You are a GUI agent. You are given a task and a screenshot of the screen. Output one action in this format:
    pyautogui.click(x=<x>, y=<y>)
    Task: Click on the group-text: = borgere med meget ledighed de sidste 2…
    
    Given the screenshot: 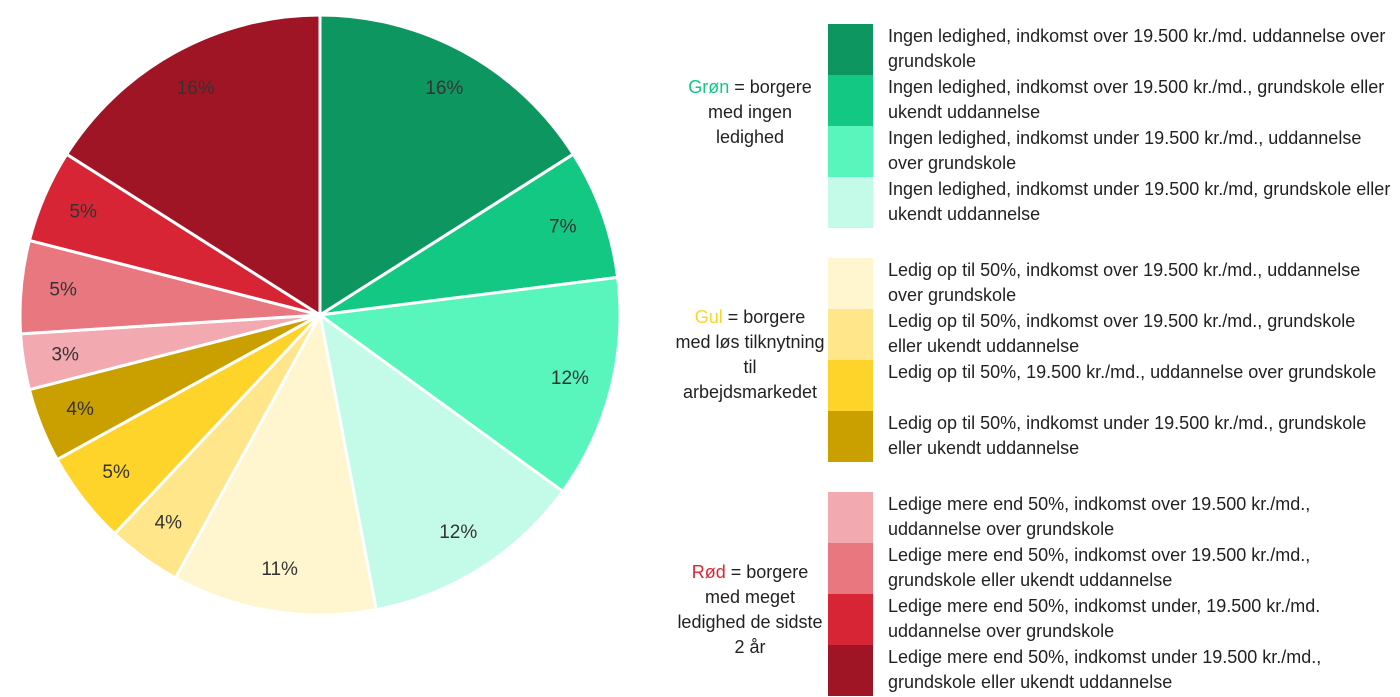 What is the action you would take?
    pyautogui.click(x=750, y=609)
    